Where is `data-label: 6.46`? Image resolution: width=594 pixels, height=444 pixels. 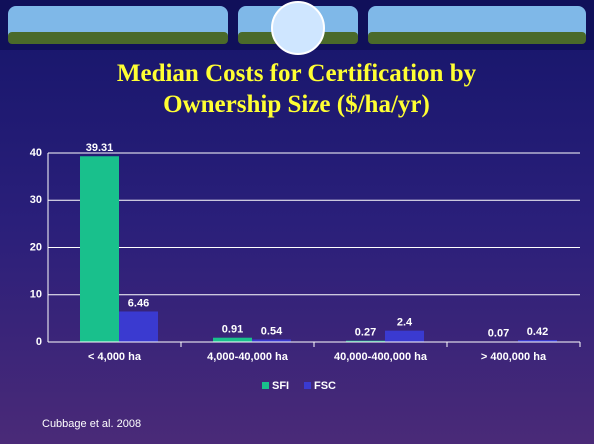
data-label: 6.46 is located at coordinates (138, 303).